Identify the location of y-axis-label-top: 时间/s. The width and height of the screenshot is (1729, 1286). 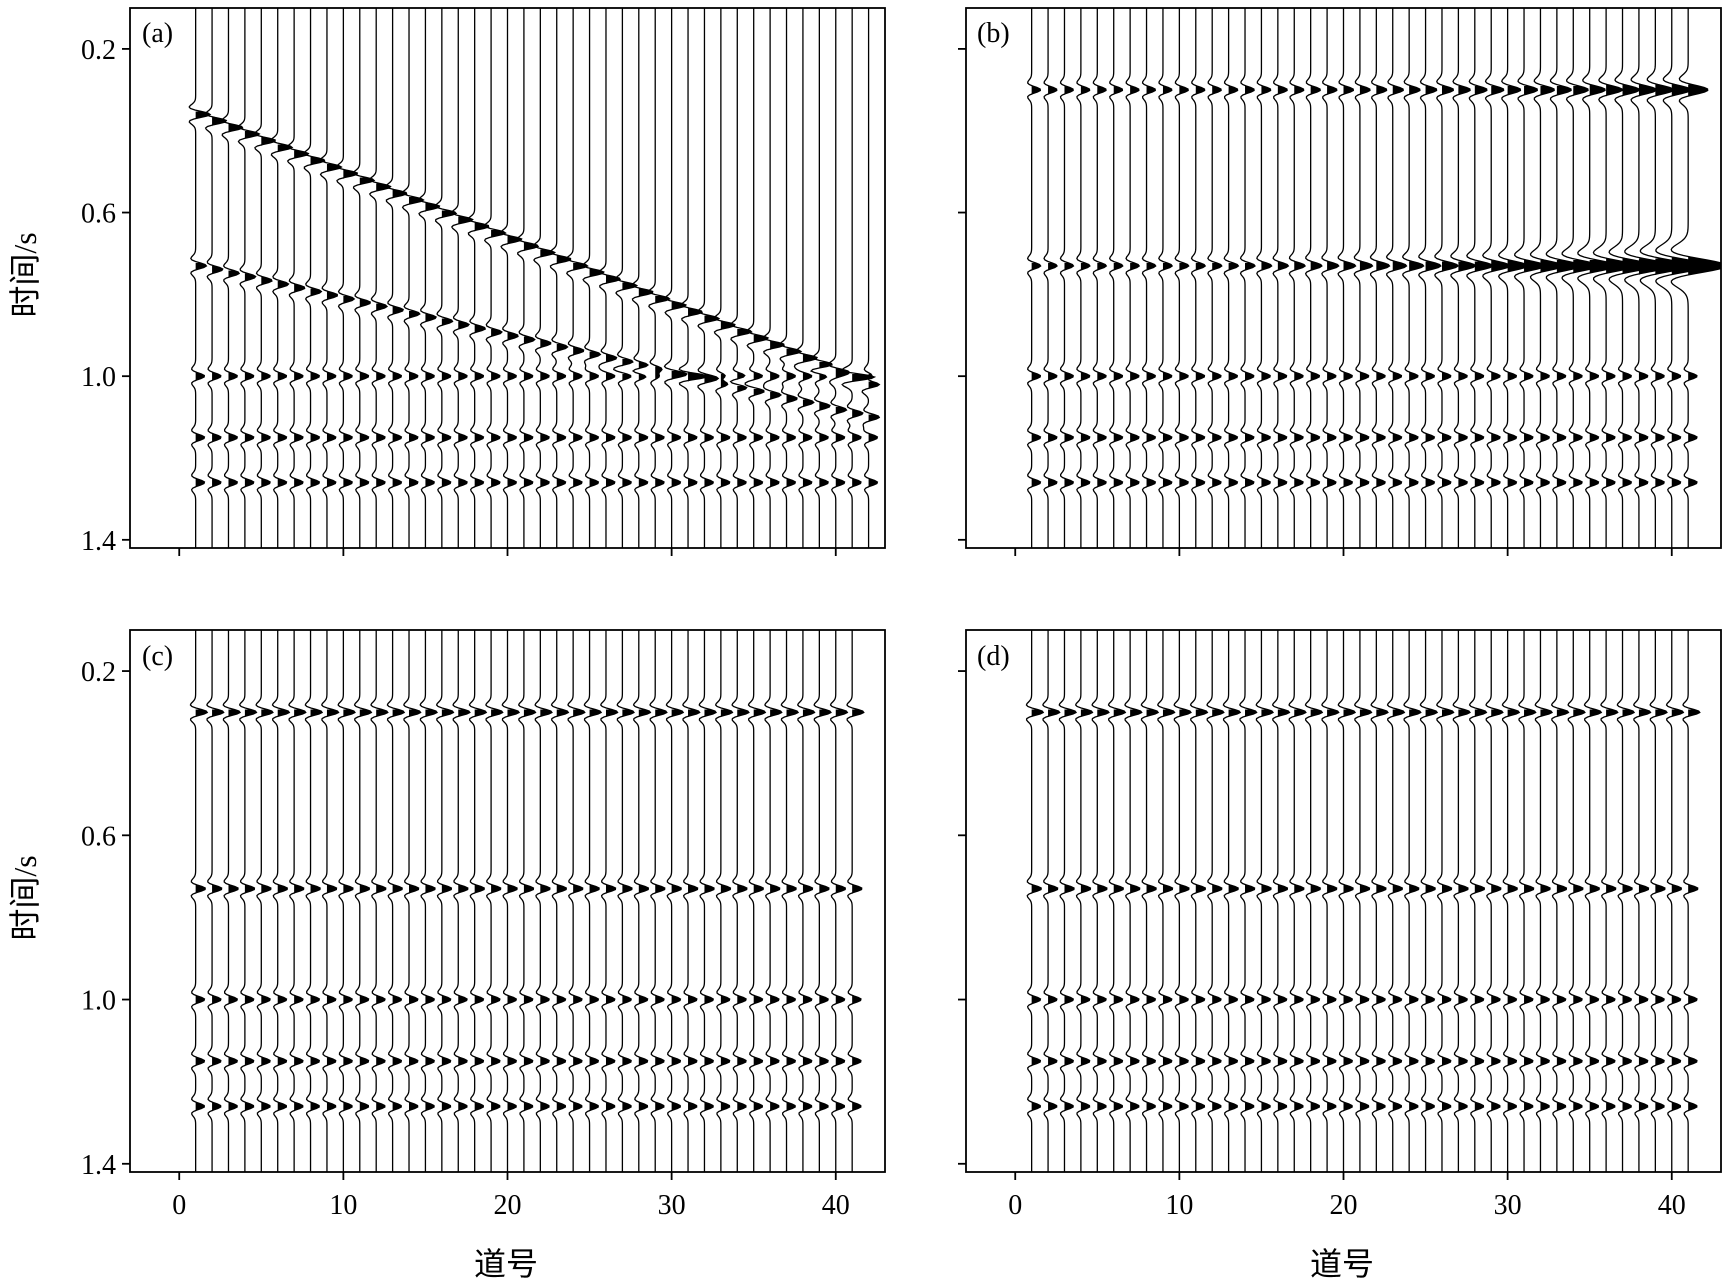
(25, 274).